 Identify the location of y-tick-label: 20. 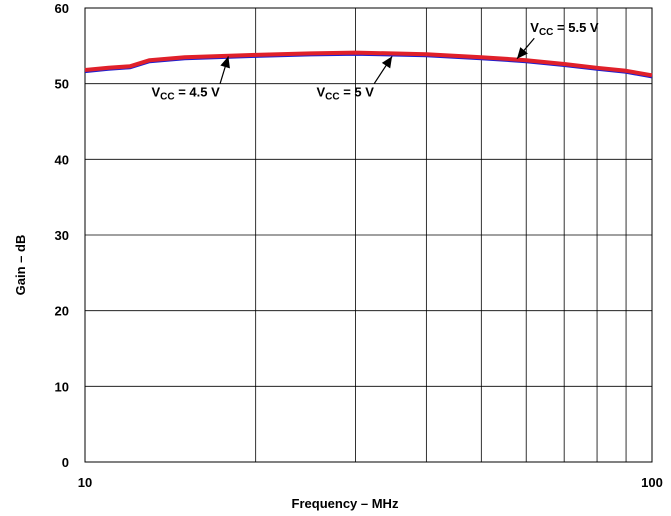
(62, 311).